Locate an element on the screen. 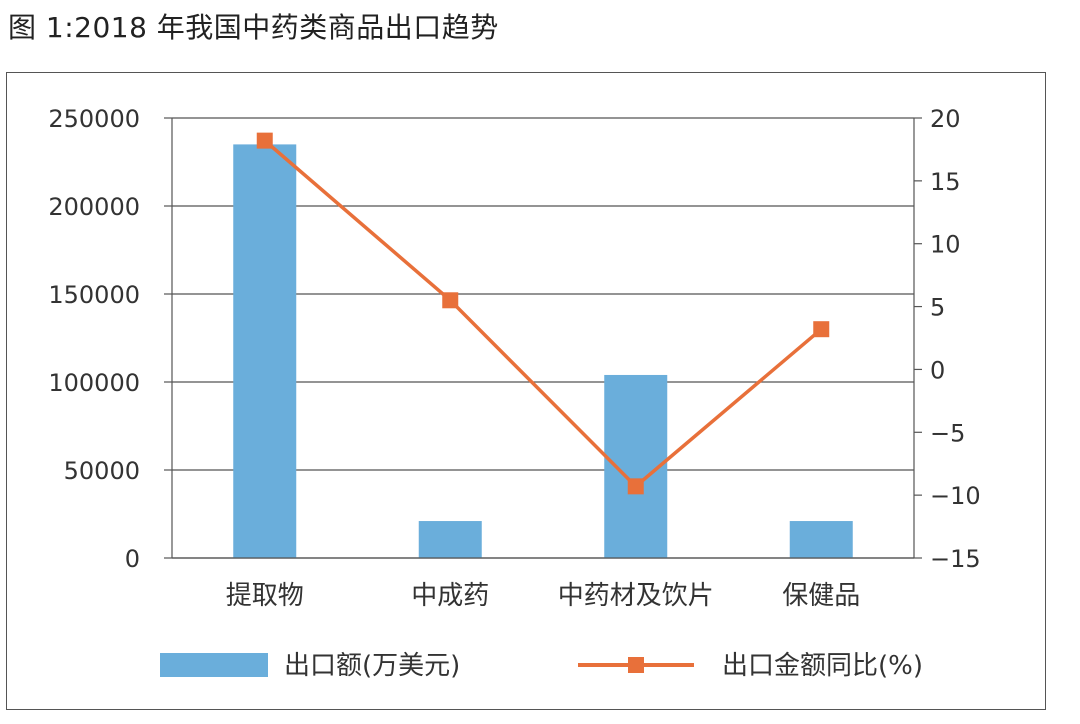 Image resolution: width=1080 pixels, height=724 pixels. left-tick-label: 50000 is located at coordinates (102, 471).